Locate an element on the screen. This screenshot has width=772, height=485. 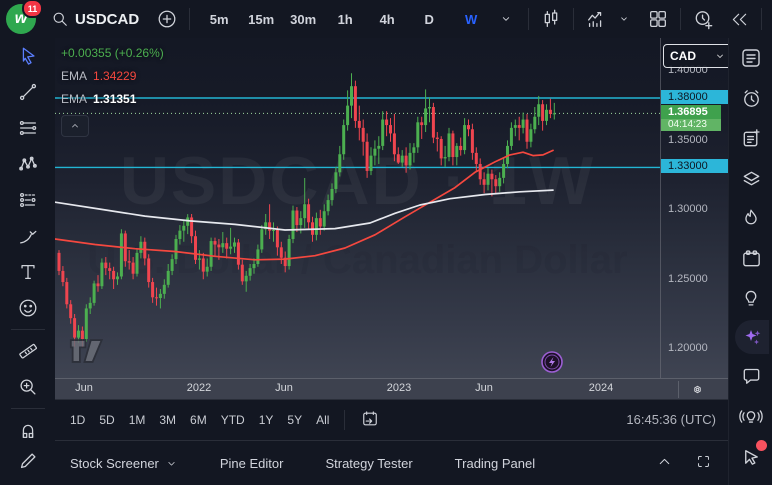
ruler-icon is located at coordinates (27, 351).